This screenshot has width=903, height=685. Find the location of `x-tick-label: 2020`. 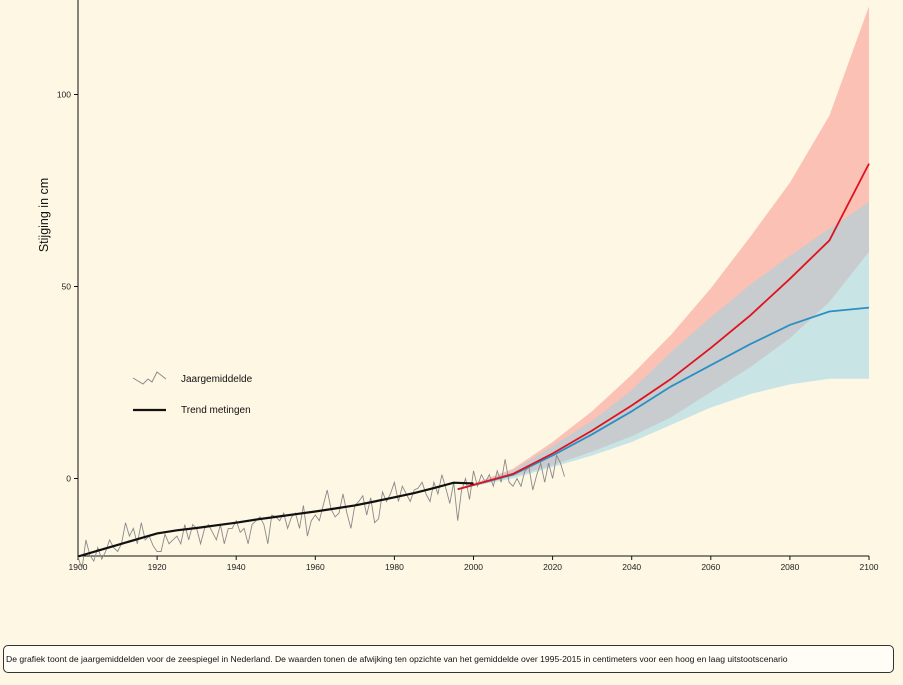

x-tick-label: 2020 is located at coordinates (552, 567).